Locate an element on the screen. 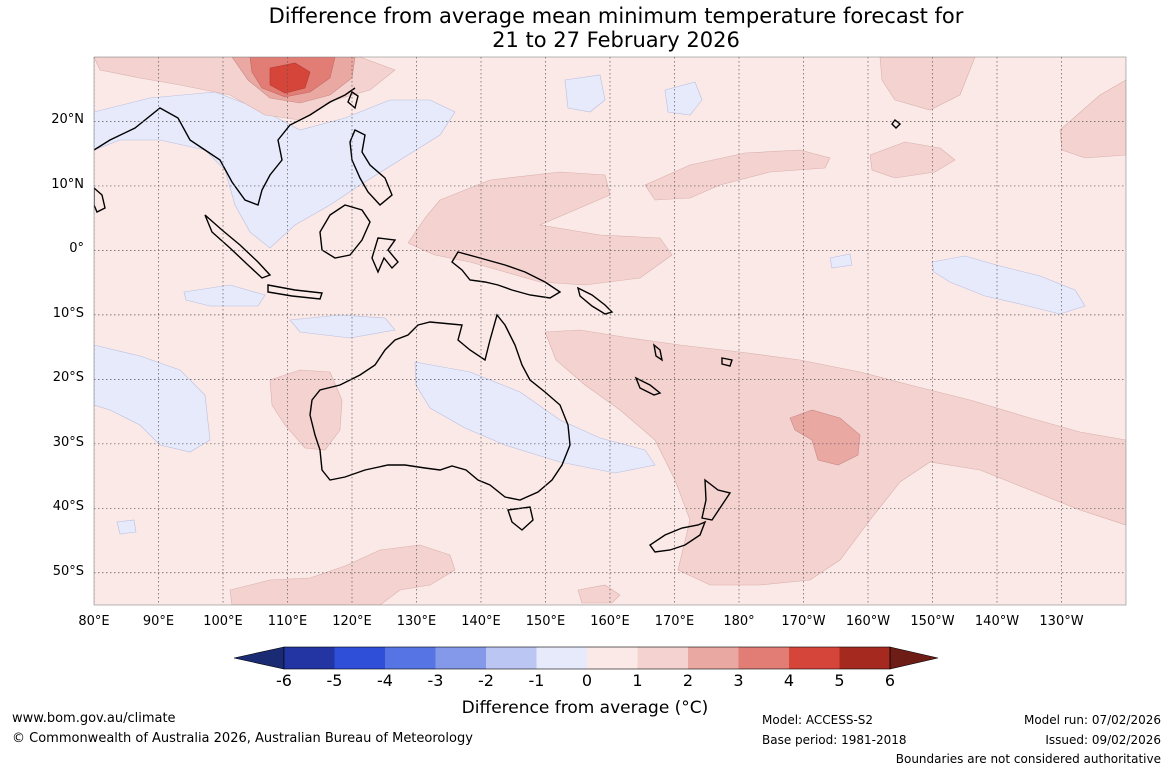  longitude-label: 120°E is located at coordinates (352, 621).